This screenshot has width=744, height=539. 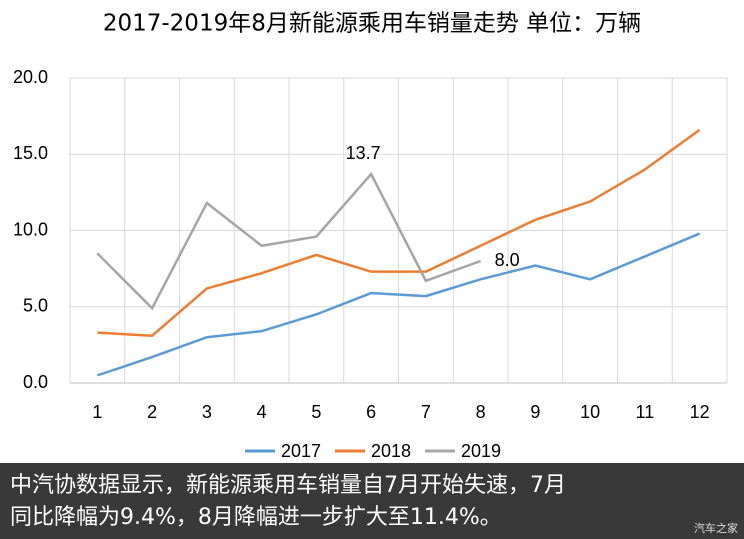 I want to click on x-tick-label: 11, so click(x=645, y=412).